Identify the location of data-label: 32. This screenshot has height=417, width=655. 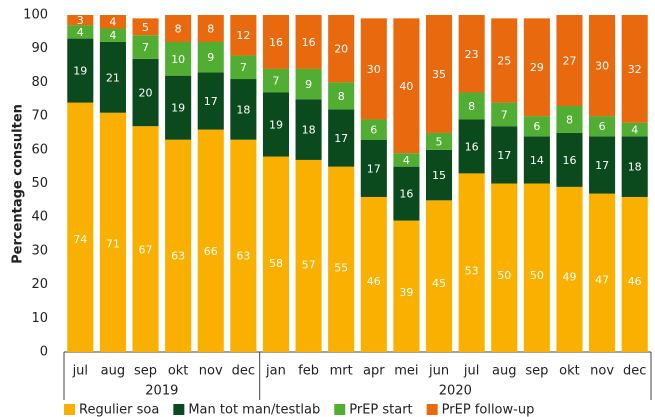
(635, 69).